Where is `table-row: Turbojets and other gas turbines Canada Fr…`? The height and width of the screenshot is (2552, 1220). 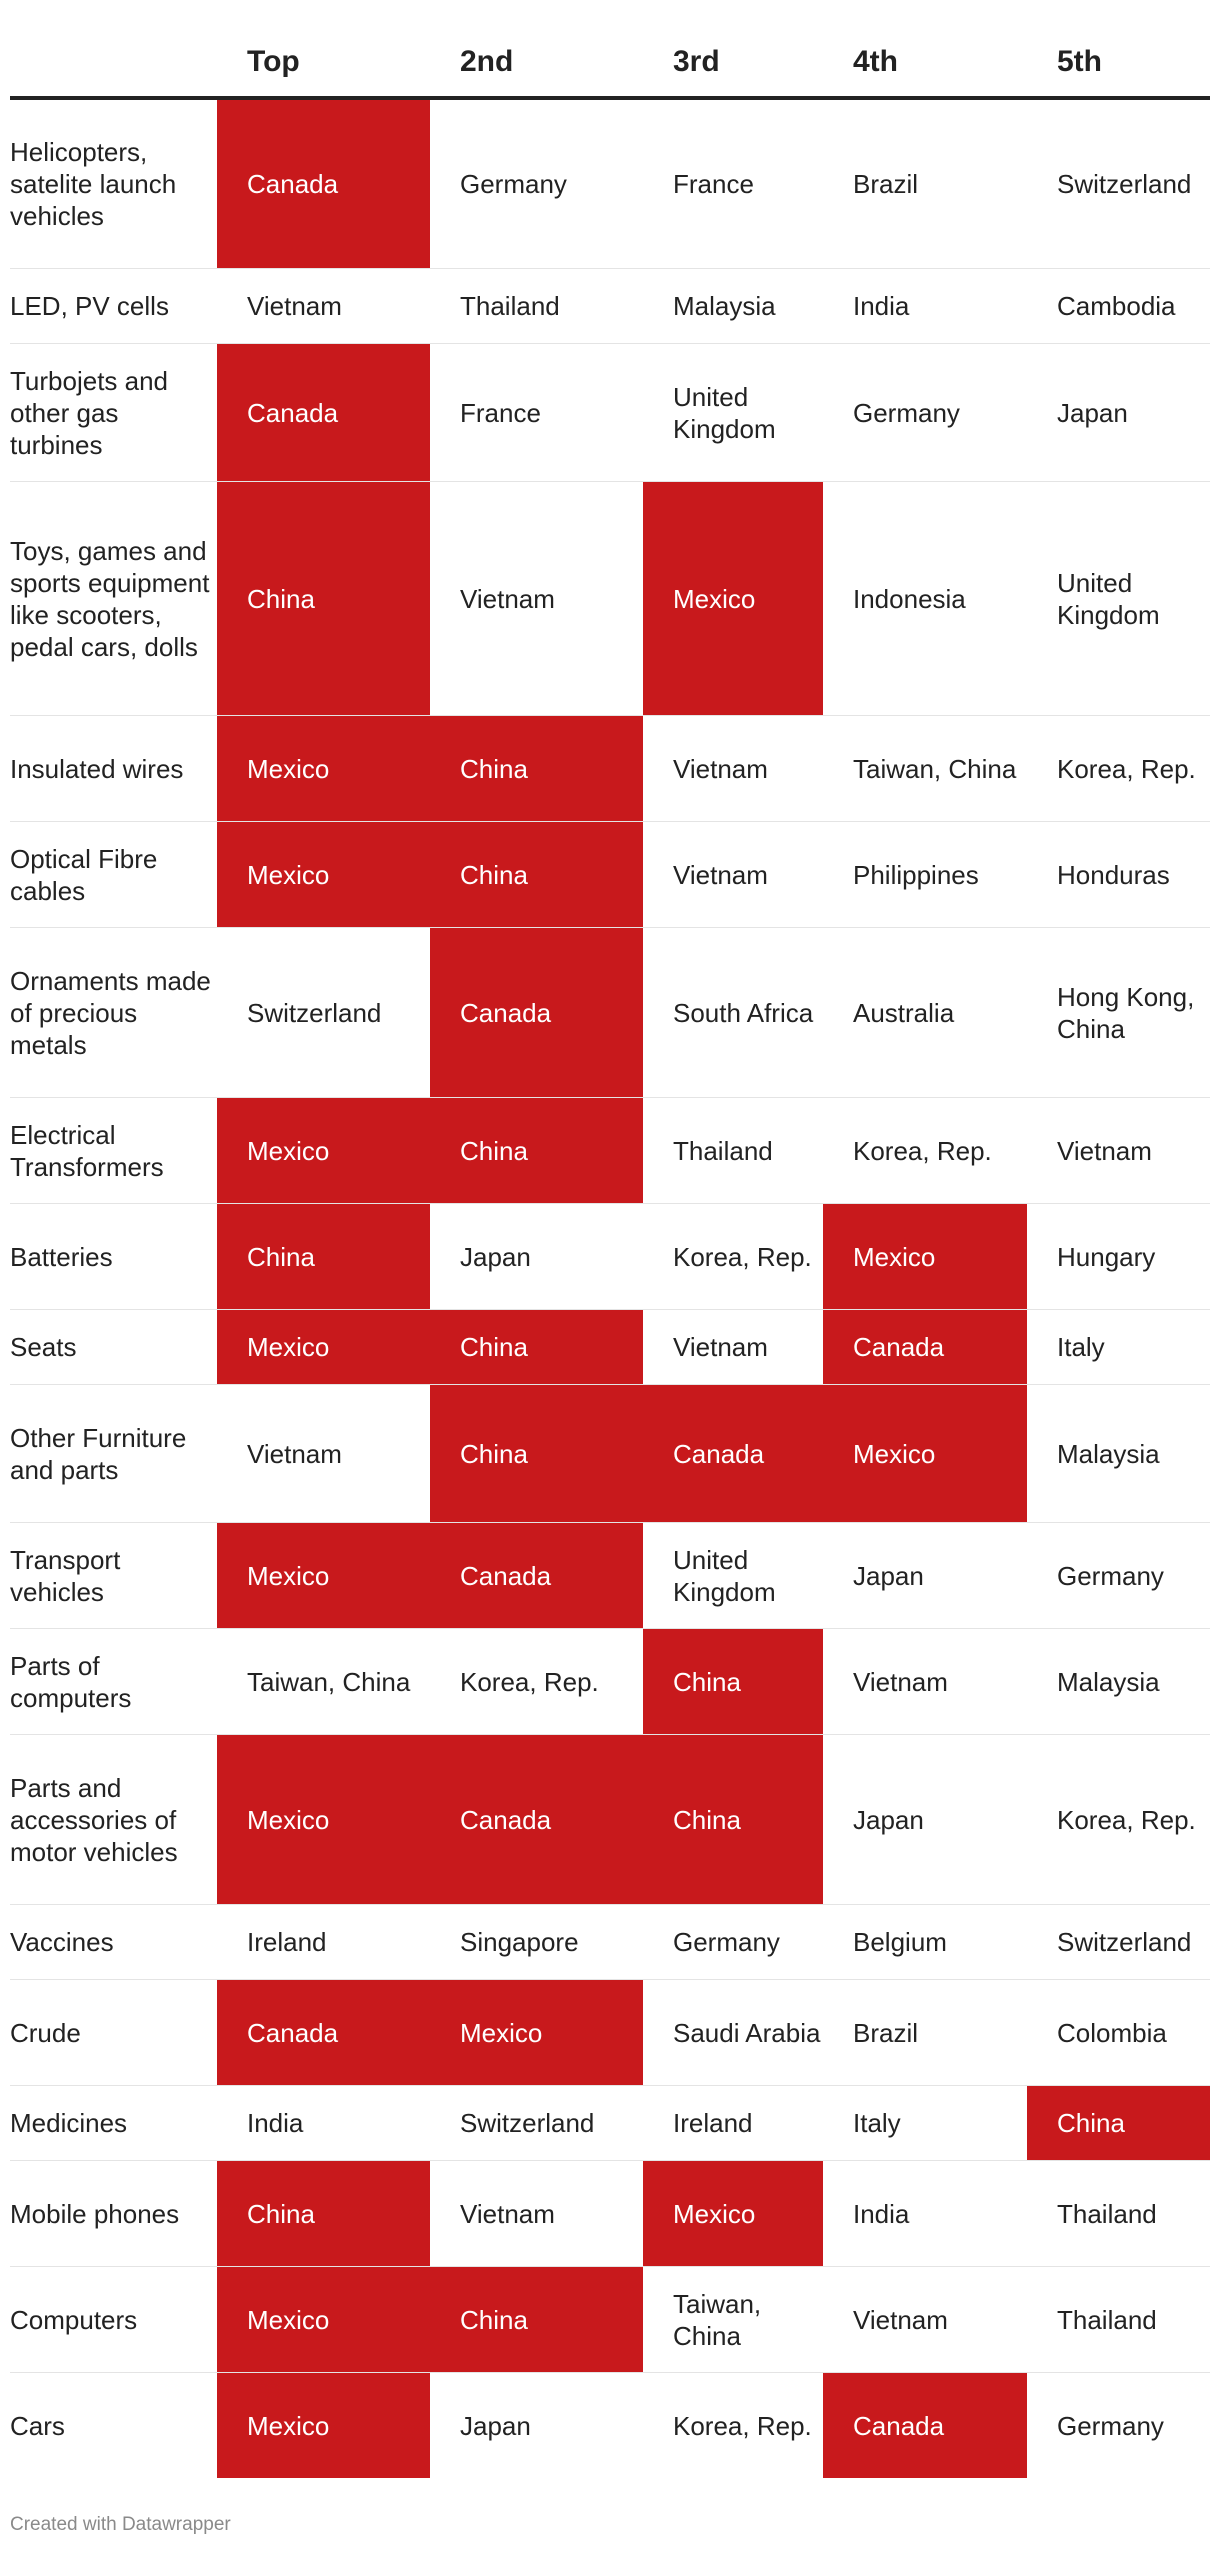
table-row: Turbojets and other gas turbines Canada Fr… is located at coordinates (610, 412).